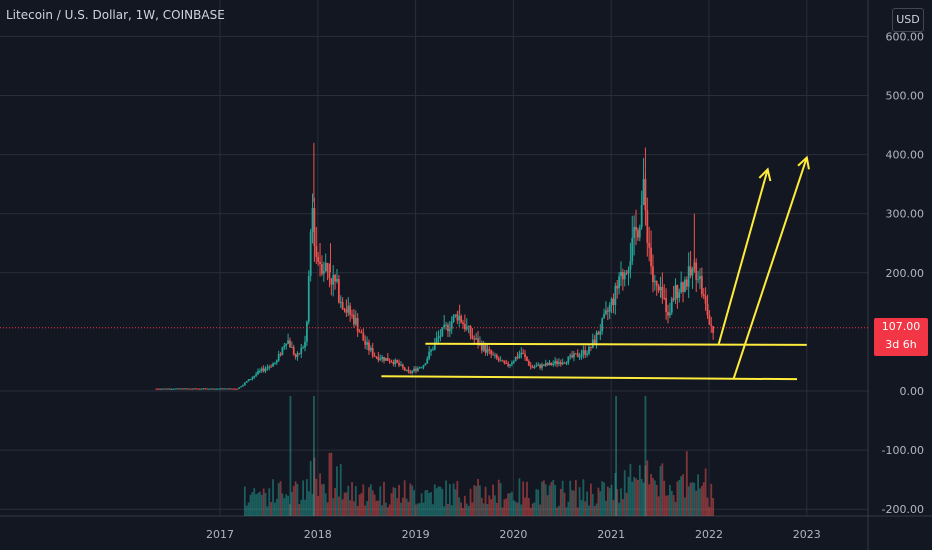 The width and height of the screenshot is (932, 550). I want to click on volume-bar-spike, so click(313, 456).